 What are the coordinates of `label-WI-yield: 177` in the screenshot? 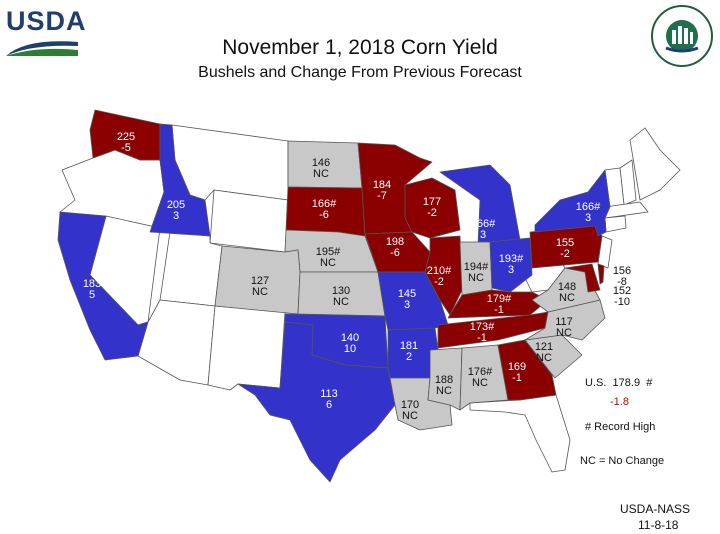 It's located at (432, 202).